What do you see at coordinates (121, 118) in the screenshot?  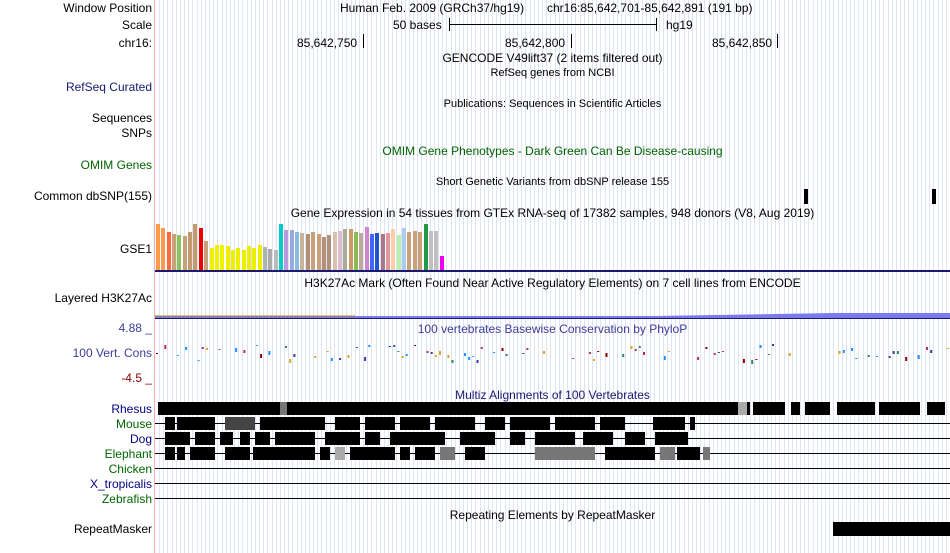 I see `label-sequences: Sequences` at bounding box center [121, 118].